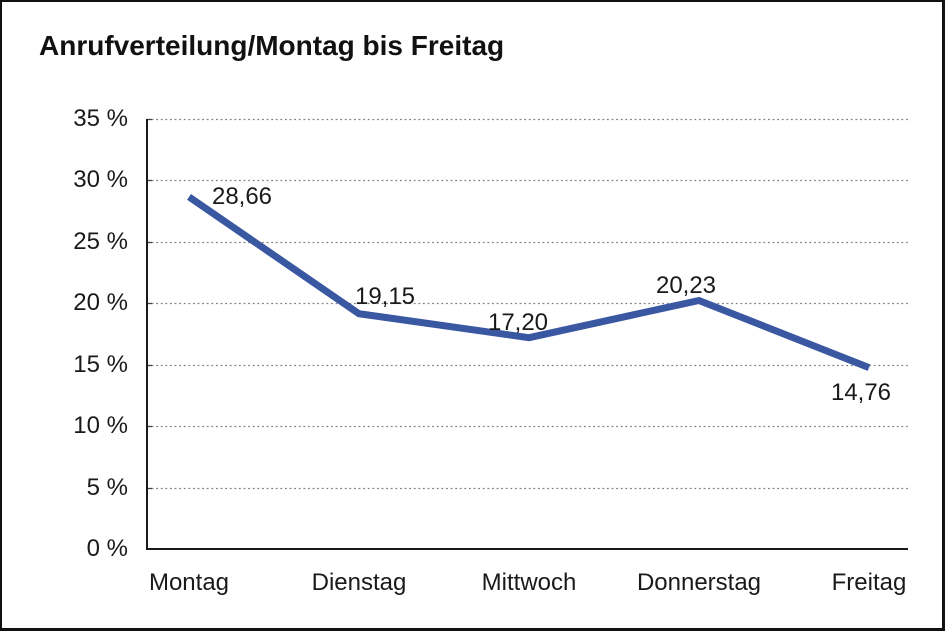 The width and height of the screenshot is (945, 631). What do you see at coordinates (100, 426) in the screenshot?
I see `y-tick-label-10: 10 %` at bounding box center [100, 426].